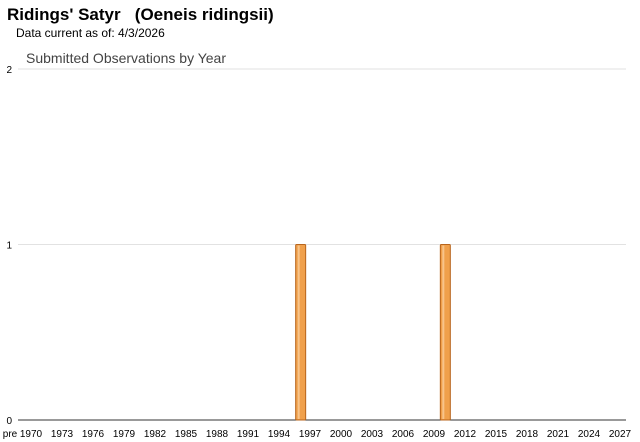  I want to click on x-tick-label: 1976, so click(93, 434).